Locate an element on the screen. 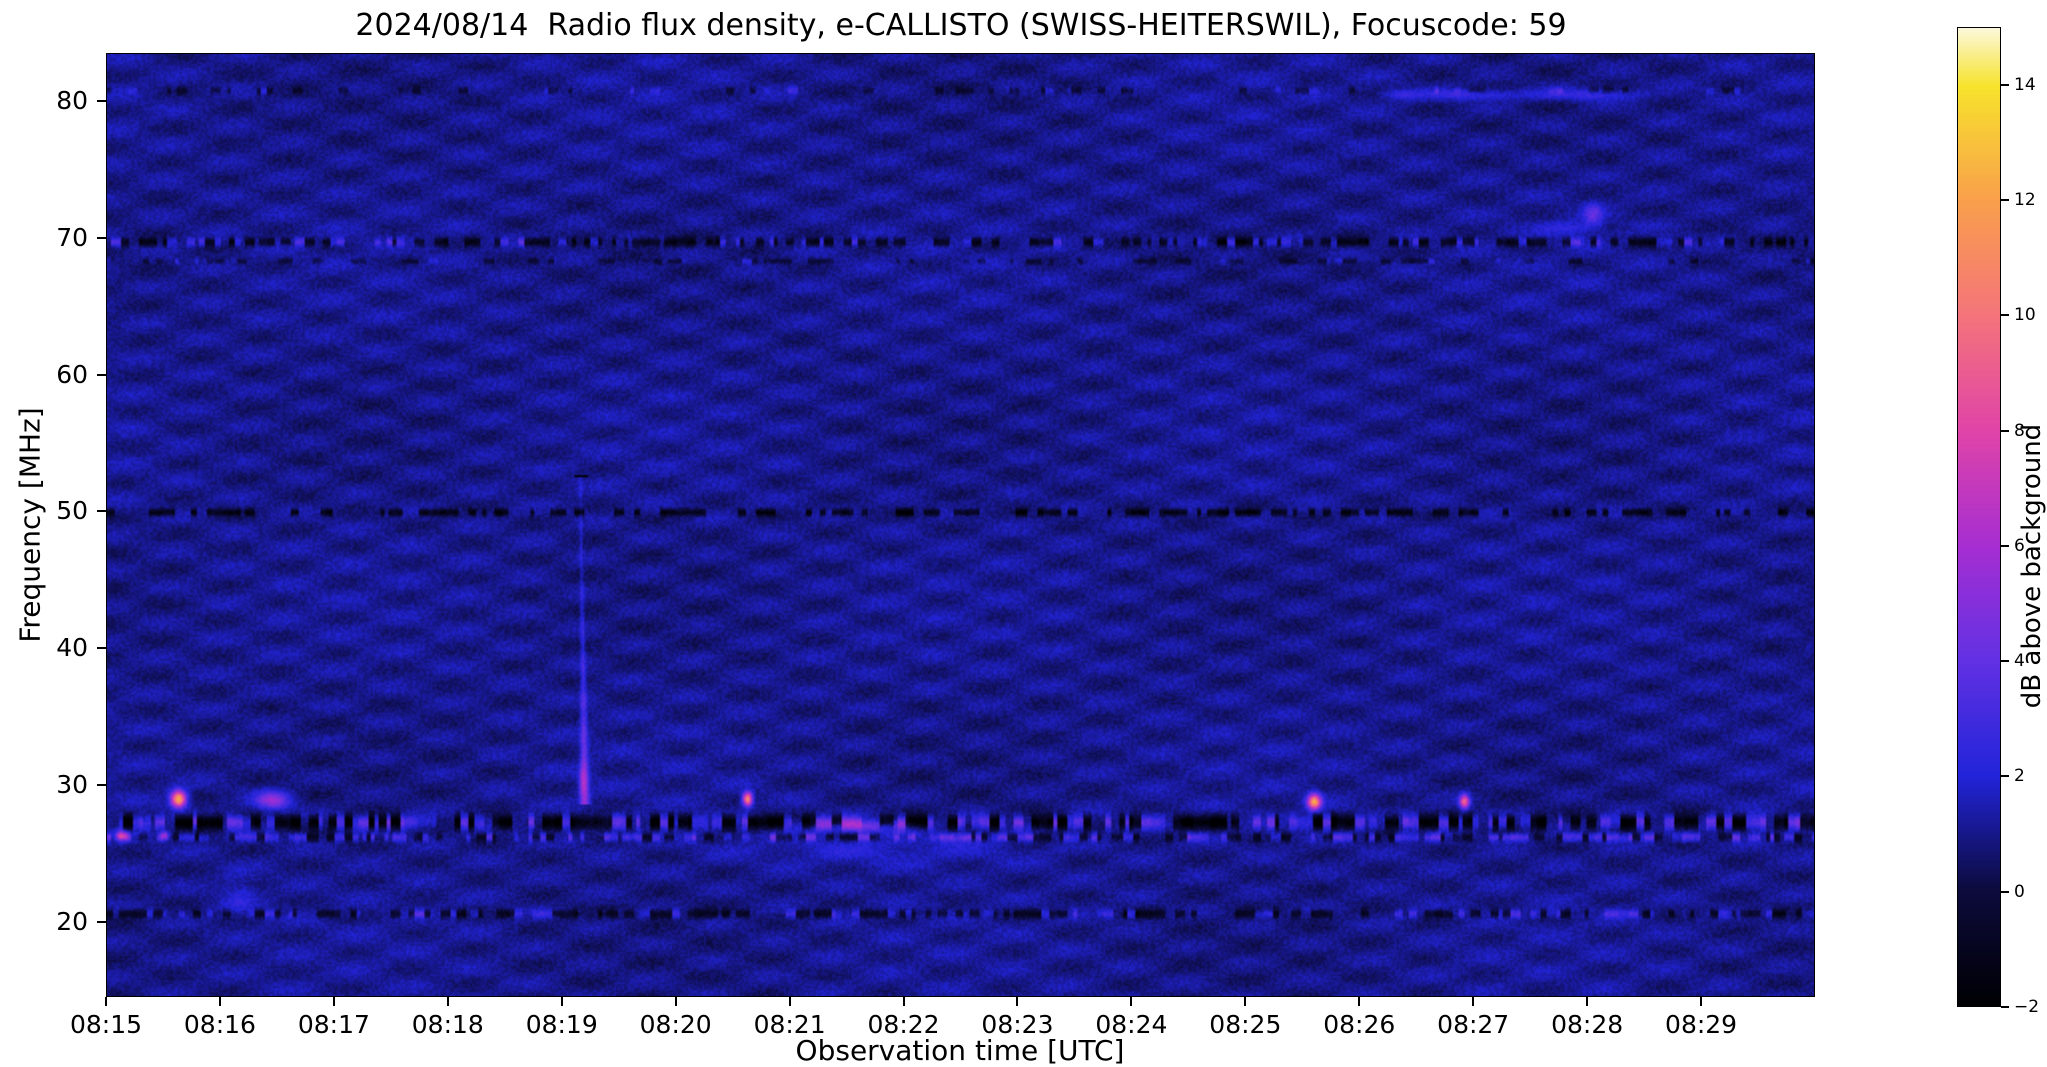  x-tick-label: 08:16 is located at coordinates (219, 1024).